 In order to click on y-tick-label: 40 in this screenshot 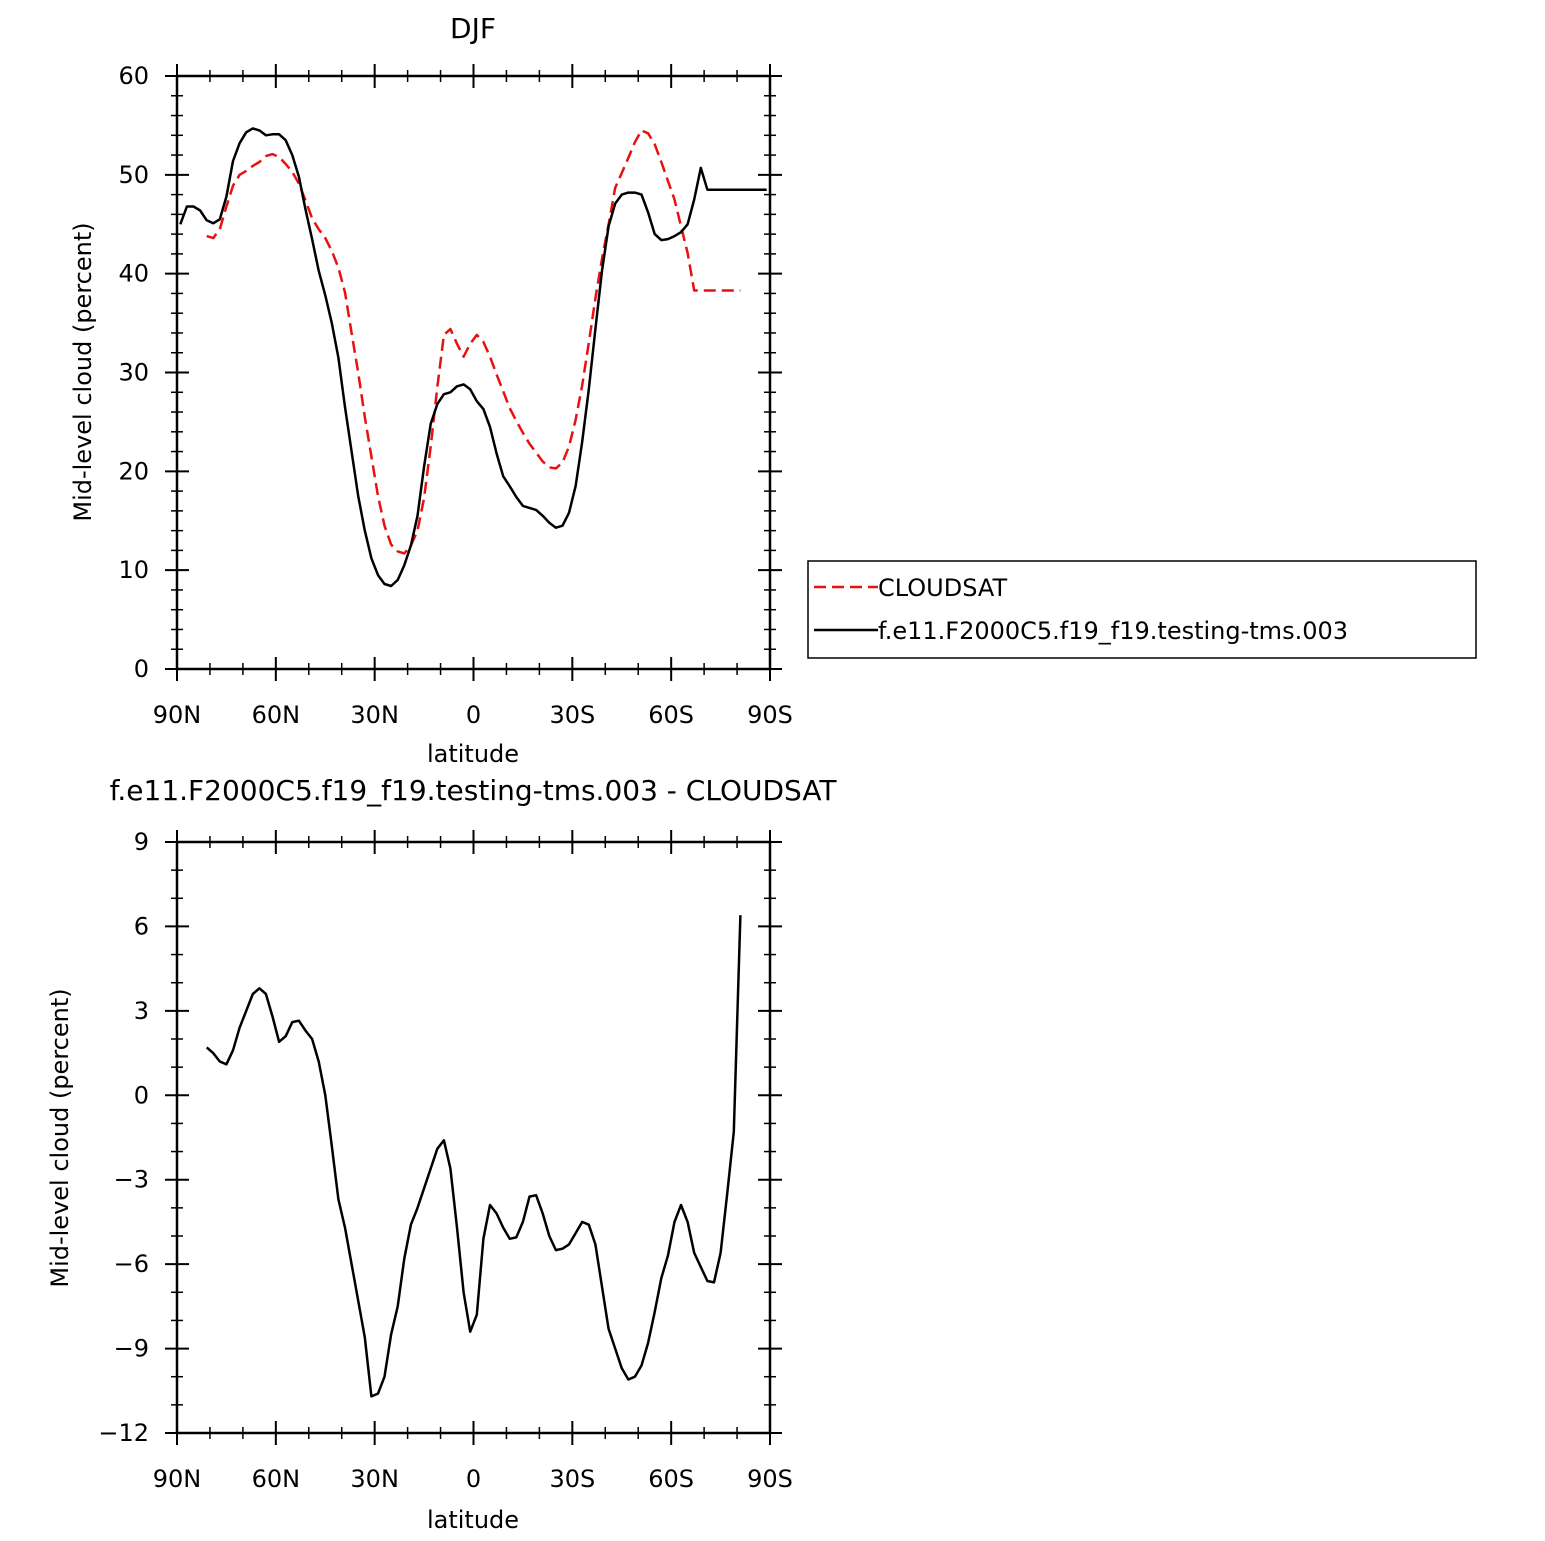, I will do `click(133, 274)`.